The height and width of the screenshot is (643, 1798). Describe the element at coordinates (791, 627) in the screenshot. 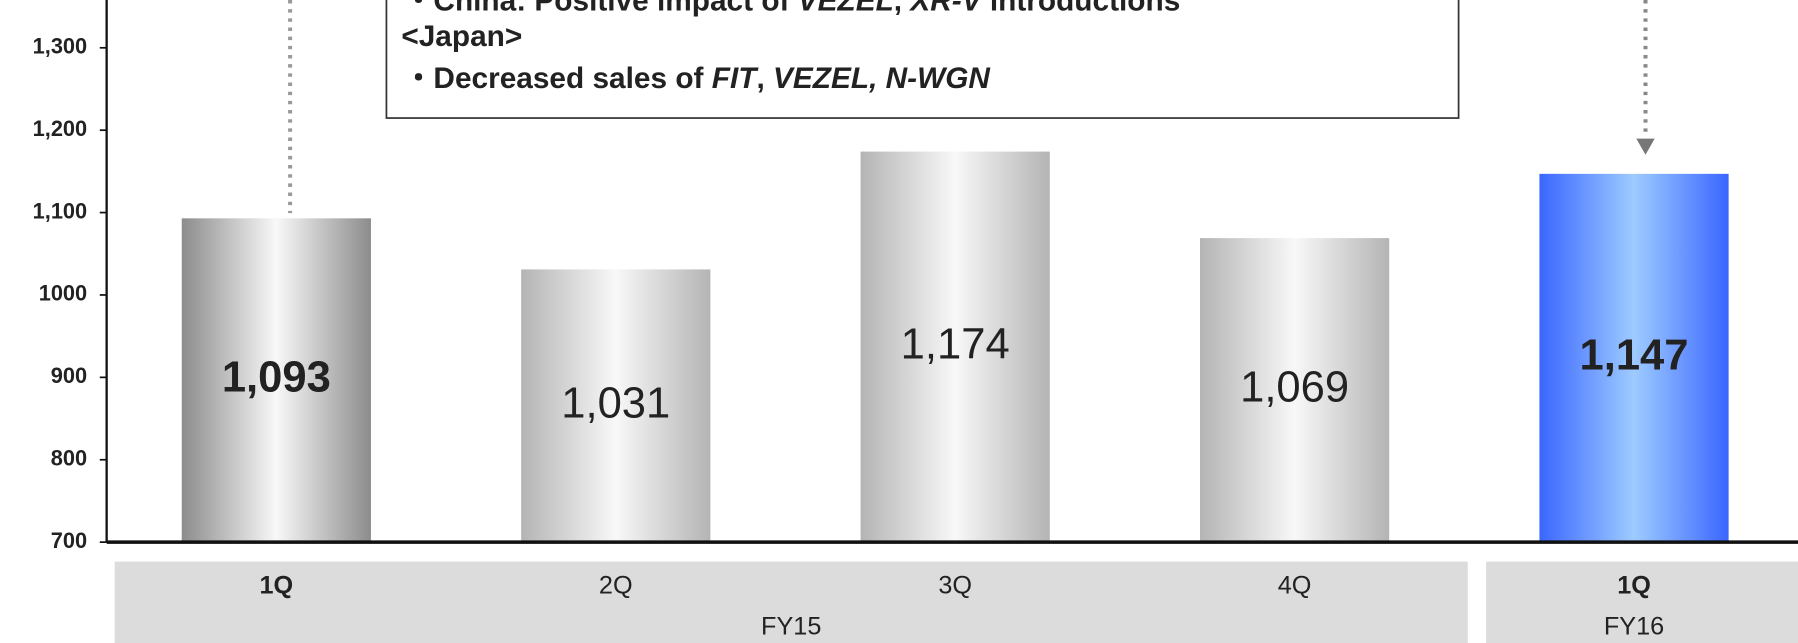

I see `group-label: FY15` at that location.